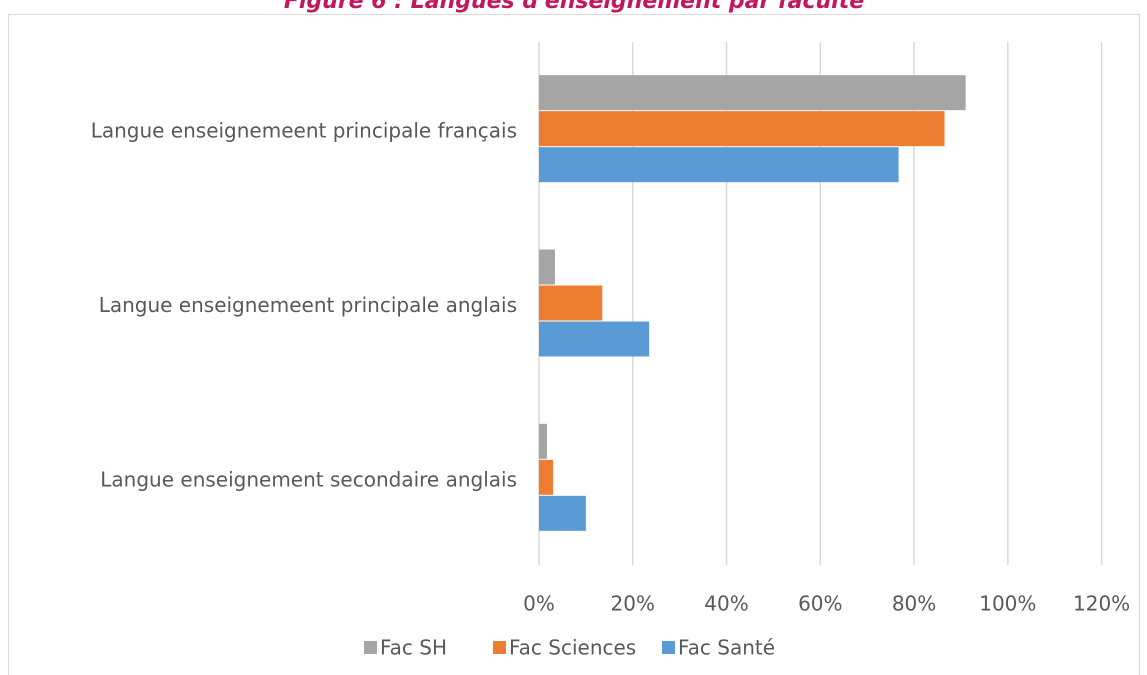 The width and height of the screenshot is (1147, 675). I want to click on legend-label: Fac Sciences, so click(572, 648).